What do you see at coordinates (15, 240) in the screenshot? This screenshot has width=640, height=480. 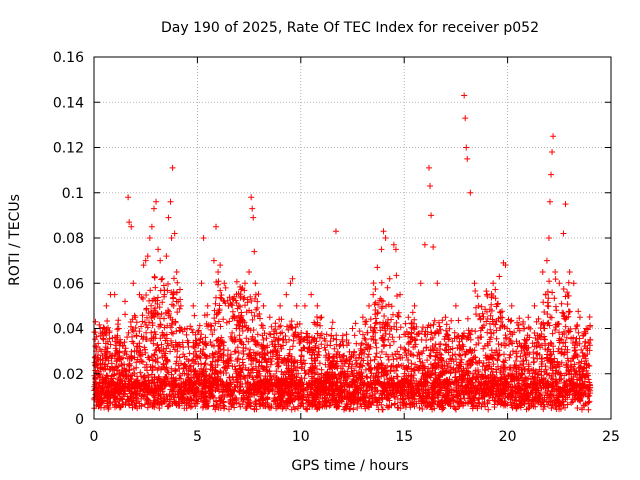 I see `y-axis-label: ROTI / TECUs` at bounding box center [15, 240].